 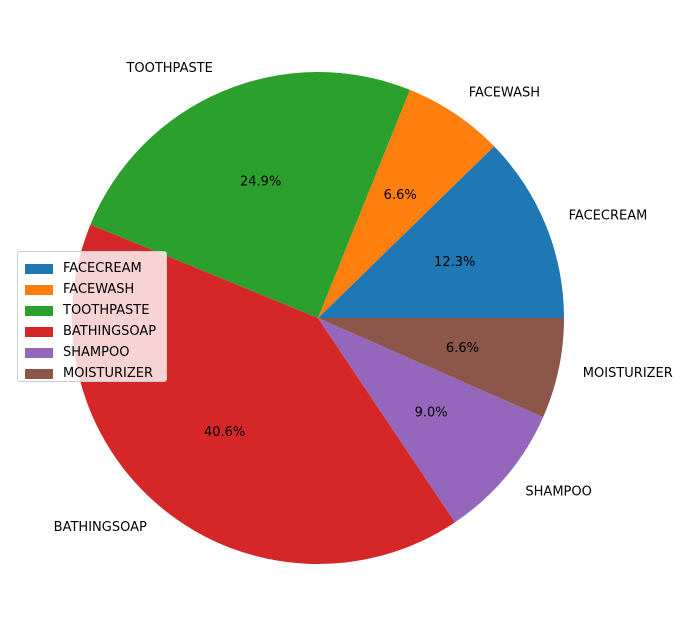 I want to click on legend-label: SHAMPOO, so click(x=96, y=352).